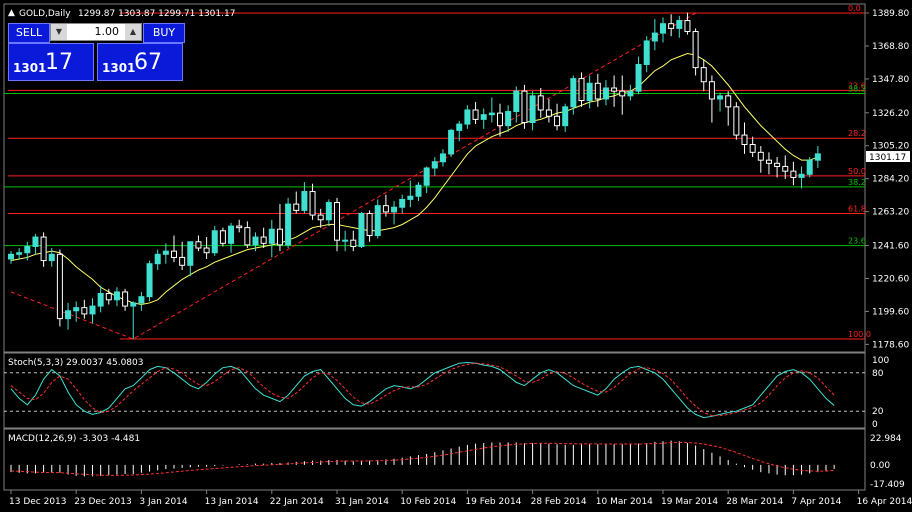 The width and height of the screenshot is (912, 512). Describe the element at coordinates (362, 502) in the screenshot. I see `time-tick-label: 31 Jan 2014` at that location.